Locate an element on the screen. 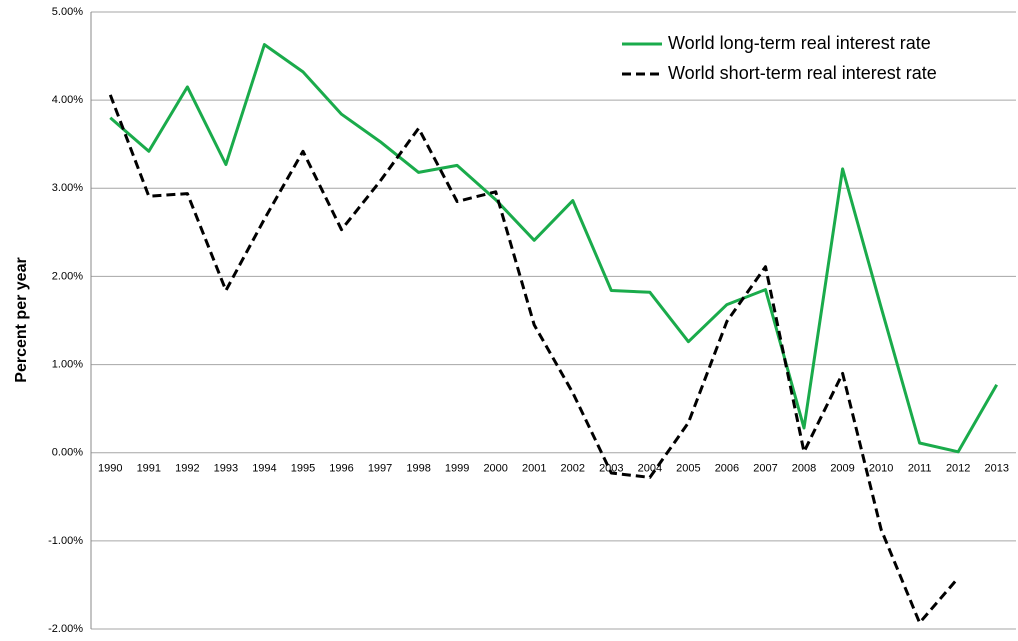  y-tick-label: 0.00% is located at coordinates (67, 453).